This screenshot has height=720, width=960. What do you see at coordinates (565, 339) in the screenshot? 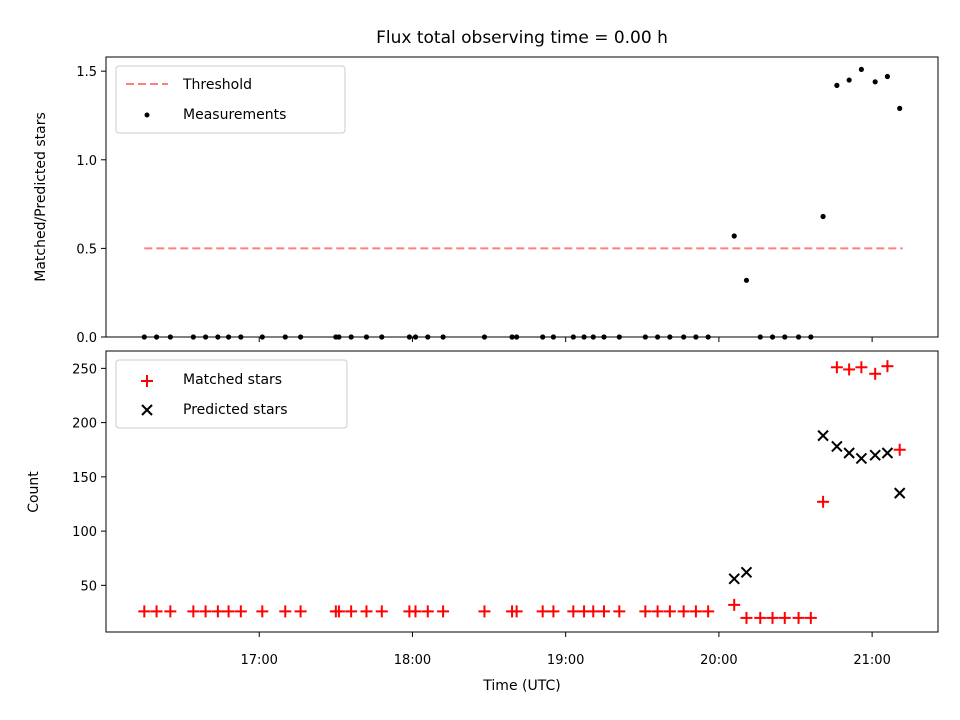
I see `top-x-ticks` at bounding box center [565, 339].